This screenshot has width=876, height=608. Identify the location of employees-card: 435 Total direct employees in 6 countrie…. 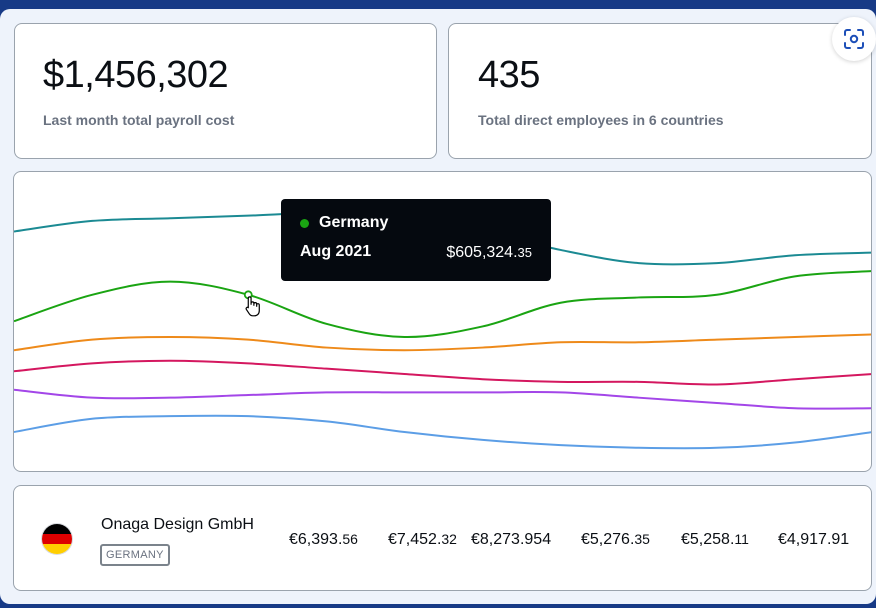
(660, 91).